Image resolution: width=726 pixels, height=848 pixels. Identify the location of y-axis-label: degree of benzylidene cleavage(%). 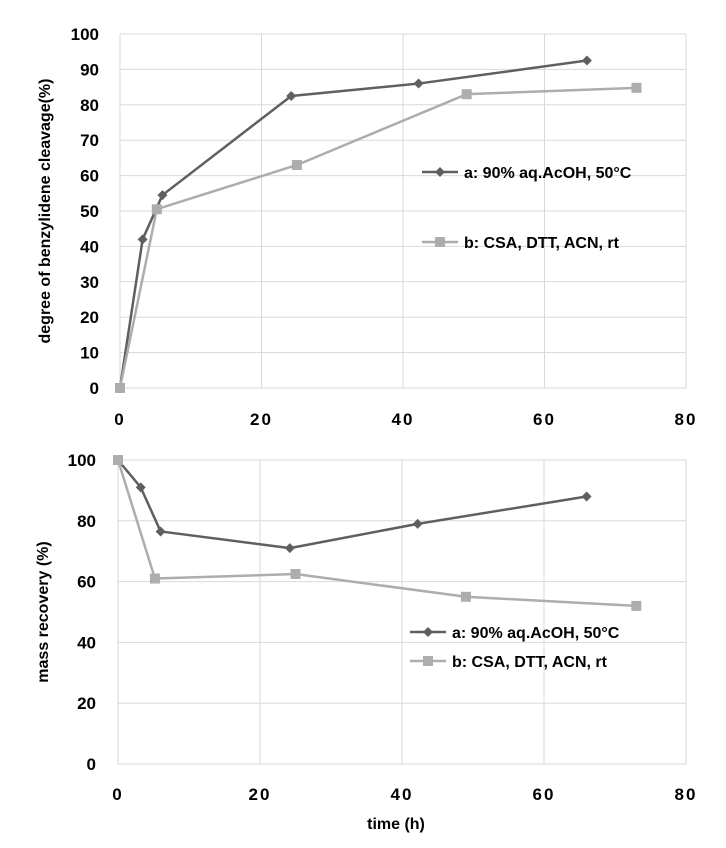
(45, 211).